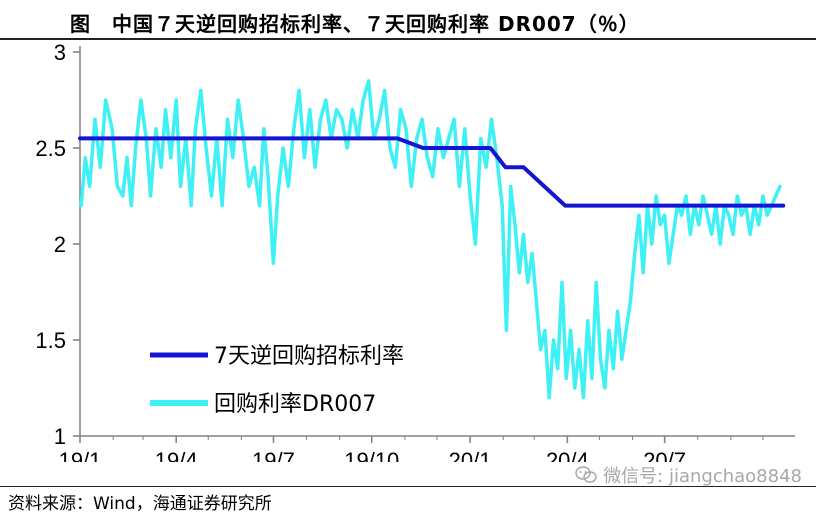  I want to click on legend-label: 7天逆回购招标利率, so click(309, 356).